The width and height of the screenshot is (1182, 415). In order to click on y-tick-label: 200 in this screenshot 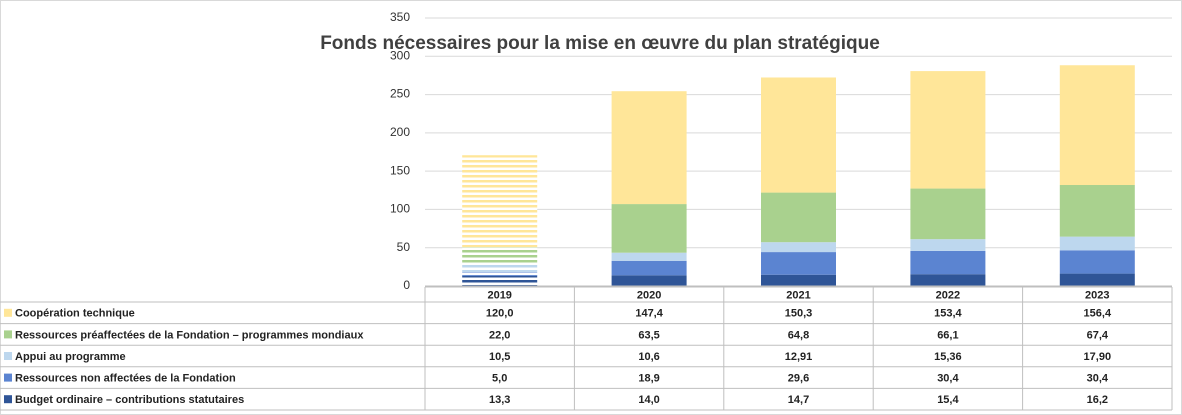, I will do `click(400, 132)`.